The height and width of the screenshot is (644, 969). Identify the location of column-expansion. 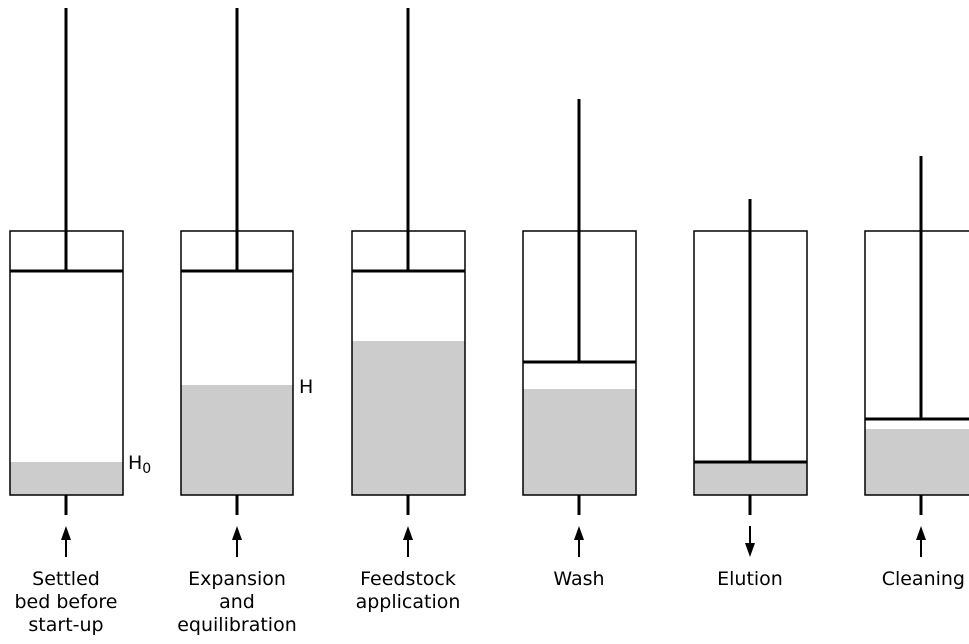
(237, 282).